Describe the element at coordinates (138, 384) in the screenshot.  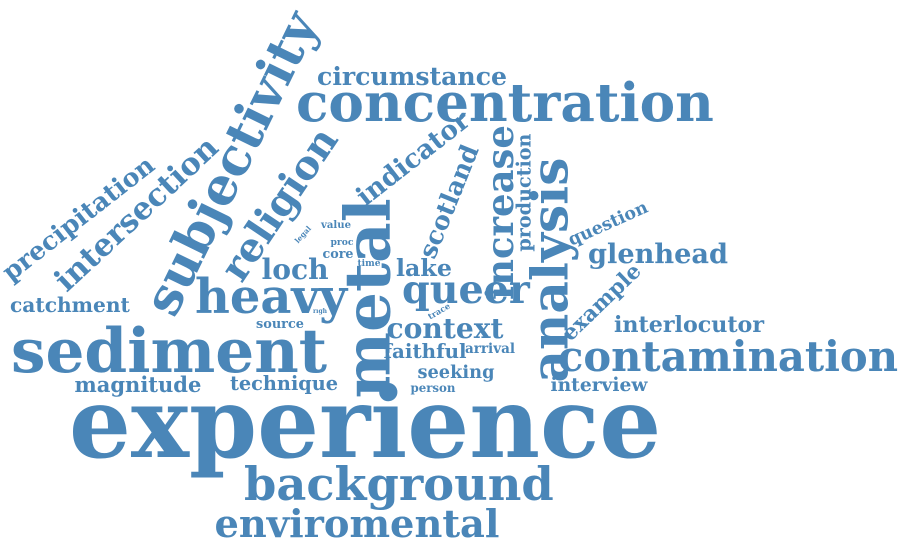
I see `word-magnitude: magnitude` at that location.